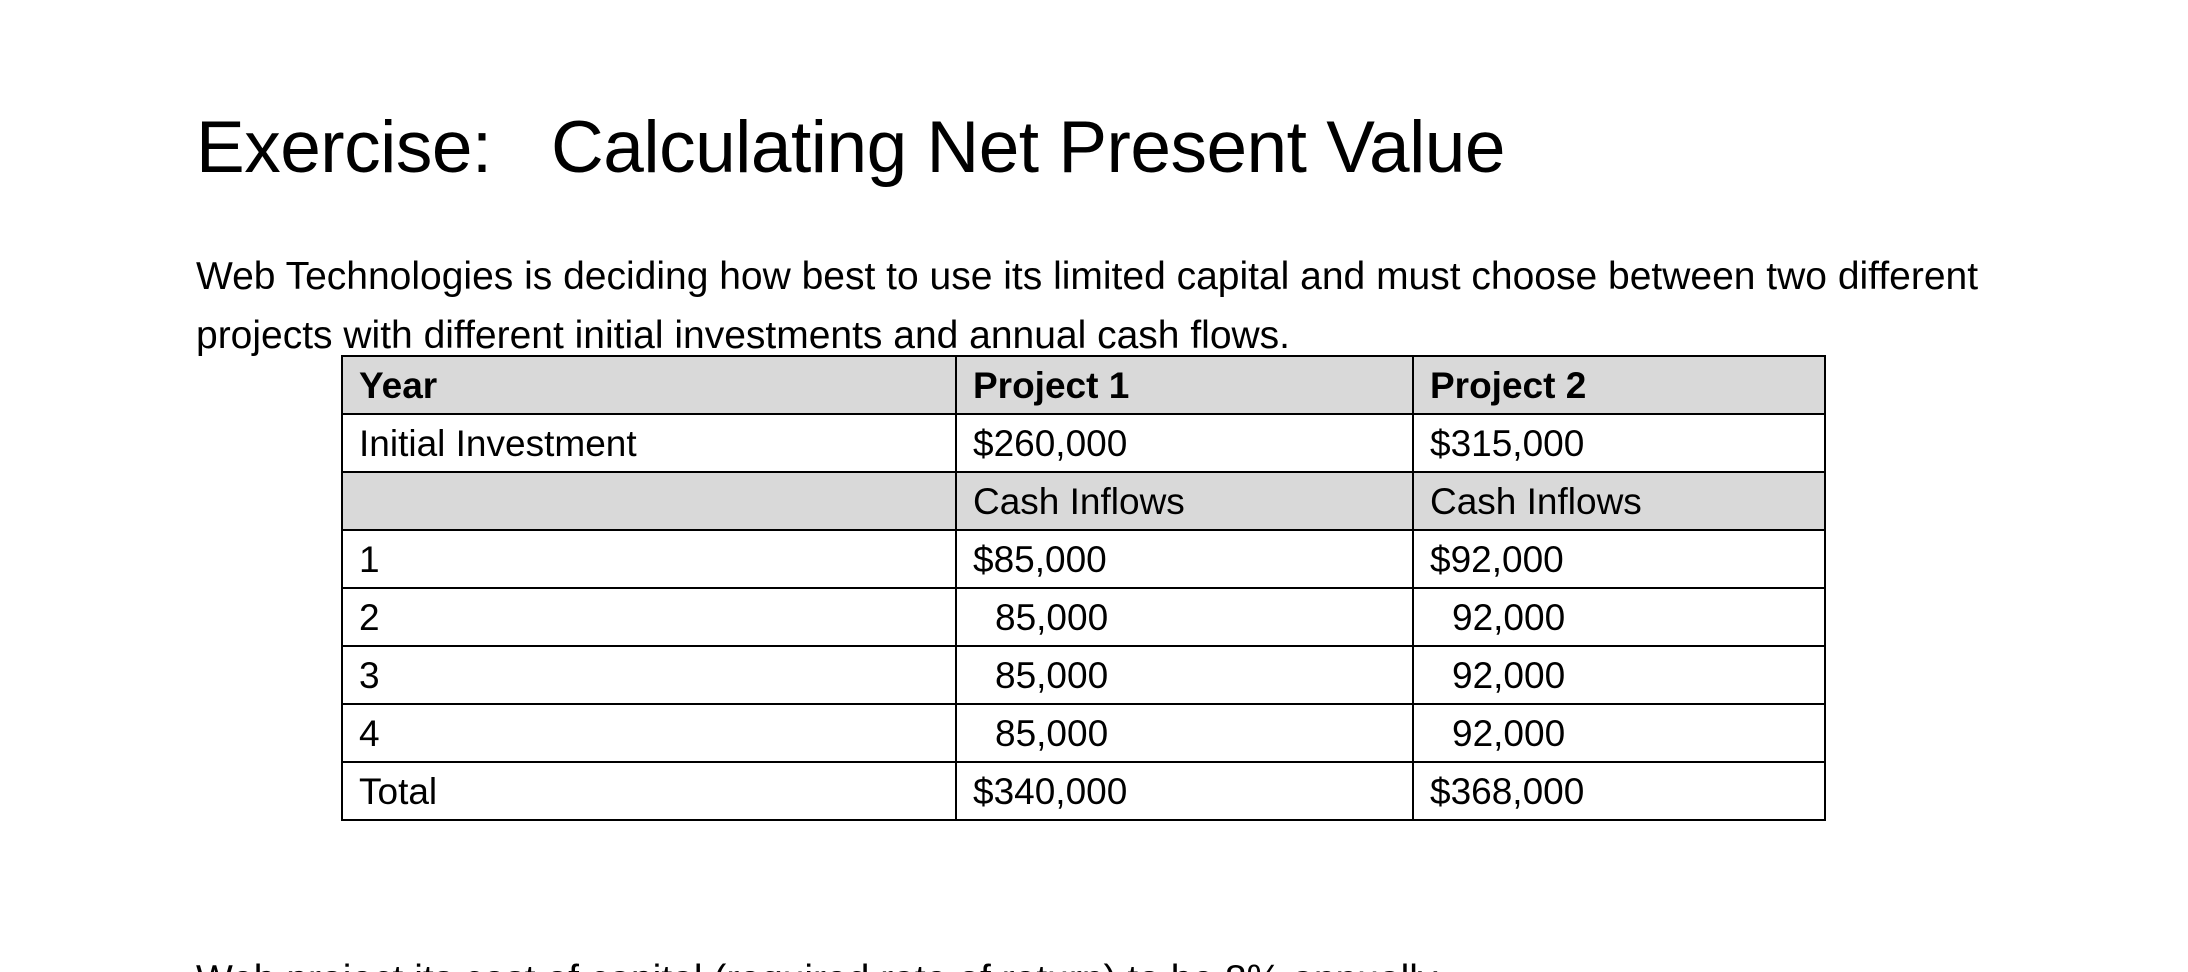  Describe the element at coordinates (1184, 791) in the screenshot. I see `table-cell: $340,000` at that location.